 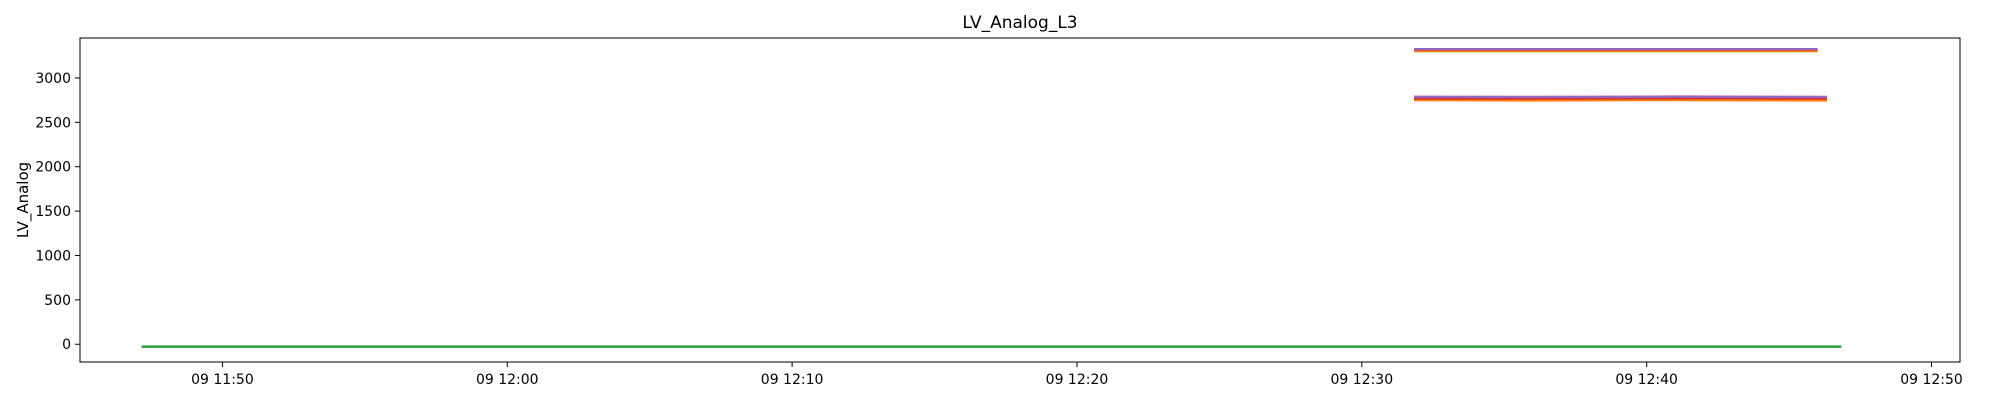 What do you see at coordinates (53, 123) in the screenshot?
I see `y-tick-label-5: 2500` at bounding box center [53, 123].